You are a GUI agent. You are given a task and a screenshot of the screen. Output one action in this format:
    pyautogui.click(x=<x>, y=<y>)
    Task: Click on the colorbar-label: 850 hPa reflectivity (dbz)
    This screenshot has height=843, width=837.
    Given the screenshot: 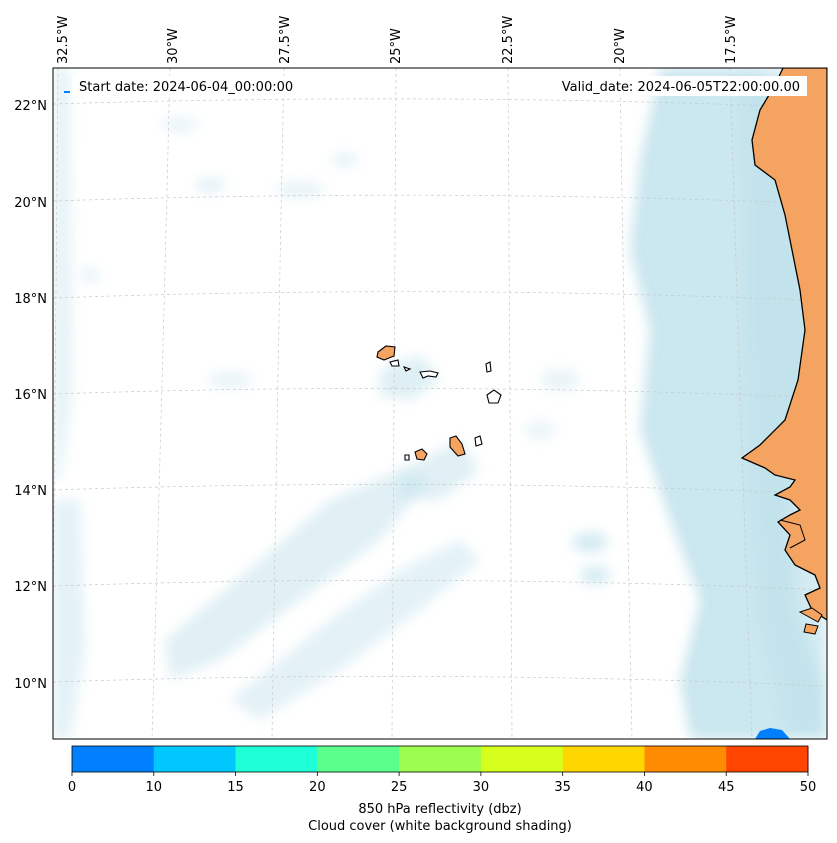 What is the action you would take?
    pyautogui.click(x=439, y=809)
    